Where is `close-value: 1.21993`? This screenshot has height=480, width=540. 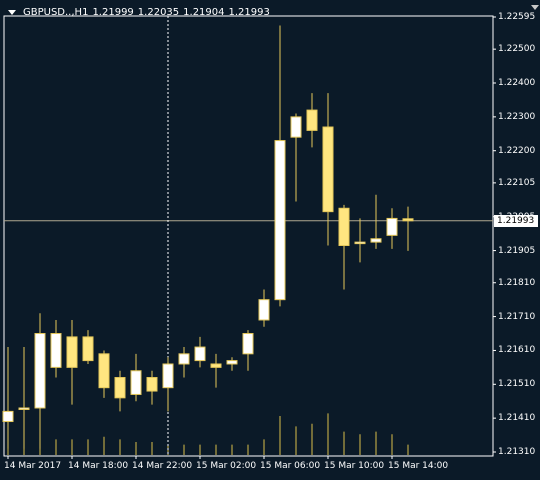
close-value: 1.21993 is located at coordinates (249, 12).